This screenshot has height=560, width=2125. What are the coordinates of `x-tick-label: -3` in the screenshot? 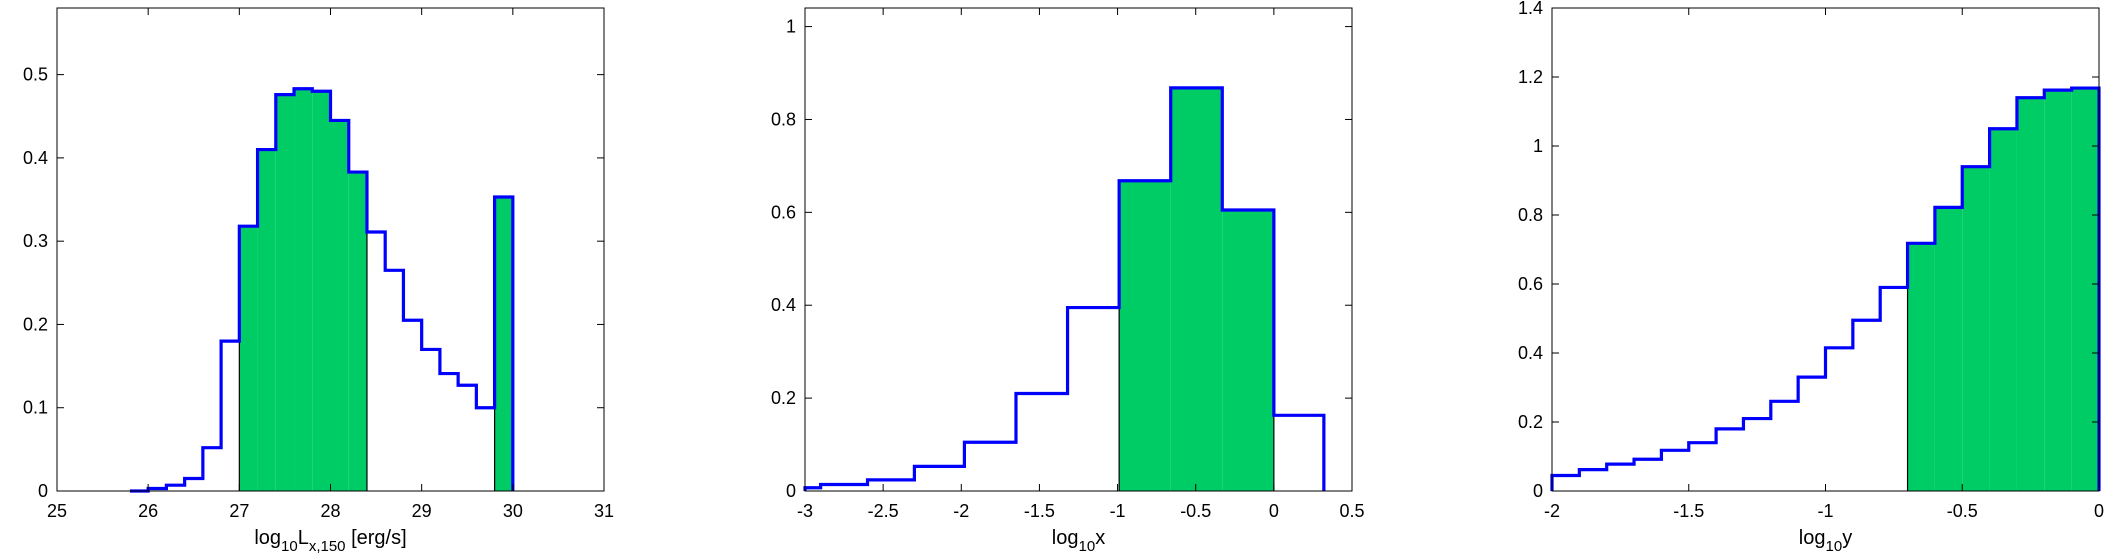 It's located at (805, 511).